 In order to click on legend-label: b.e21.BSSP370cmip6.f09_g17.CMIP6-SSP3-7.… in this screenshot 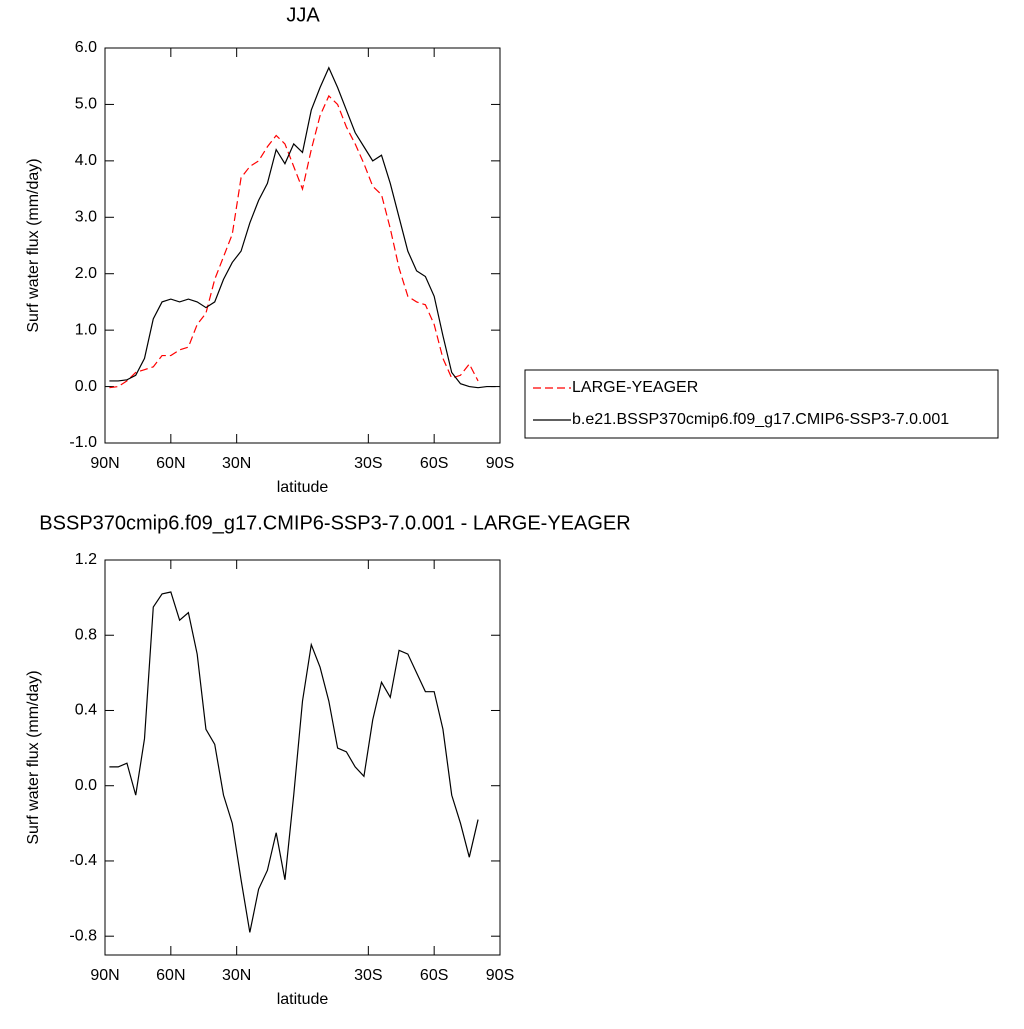, I will do `click(760, 419)`.